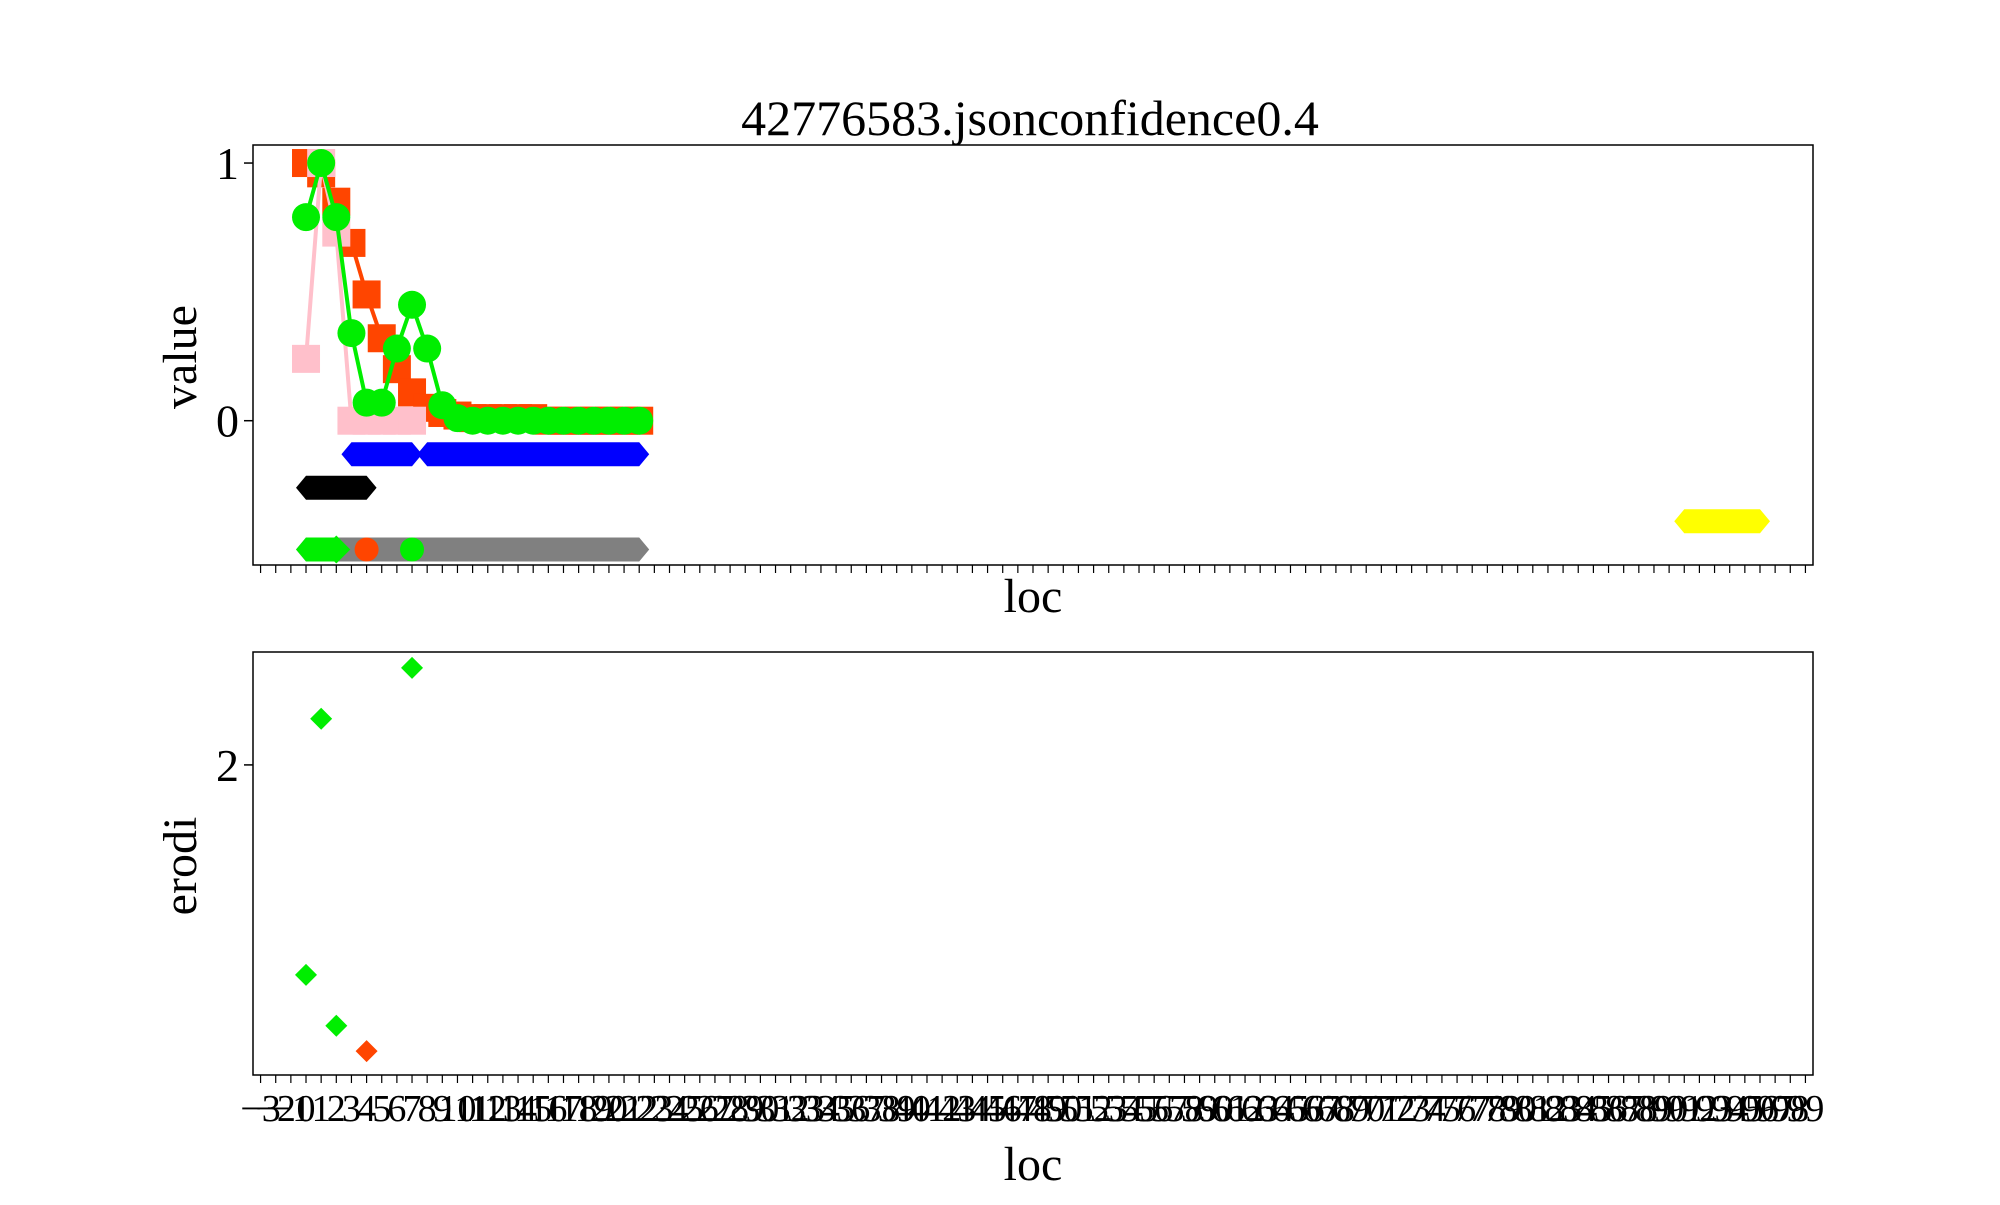  Describe the element at coordinates (1457, 1109) in the screenshot. I see `x-tick-label: 76` at that location.